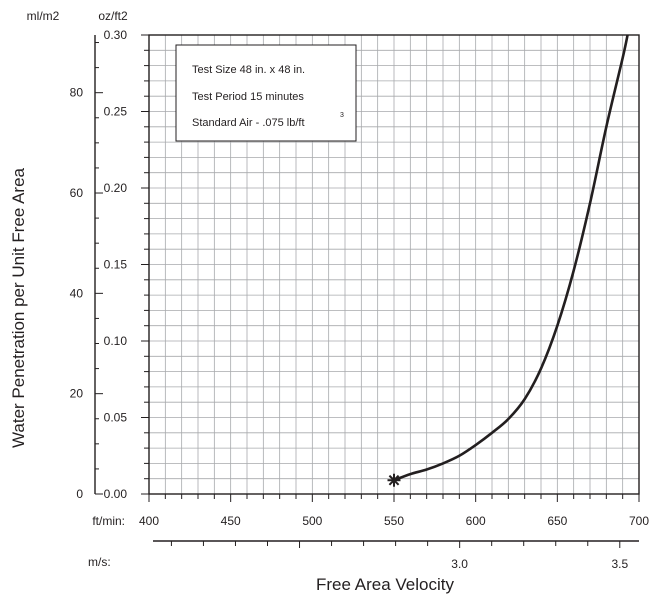 The width and height of the screenshot is (666, 598). What do you see at coordinates (342, 115) in the screenshot?
I see `legend-superscript: 3` at bounding box center [342, 115].